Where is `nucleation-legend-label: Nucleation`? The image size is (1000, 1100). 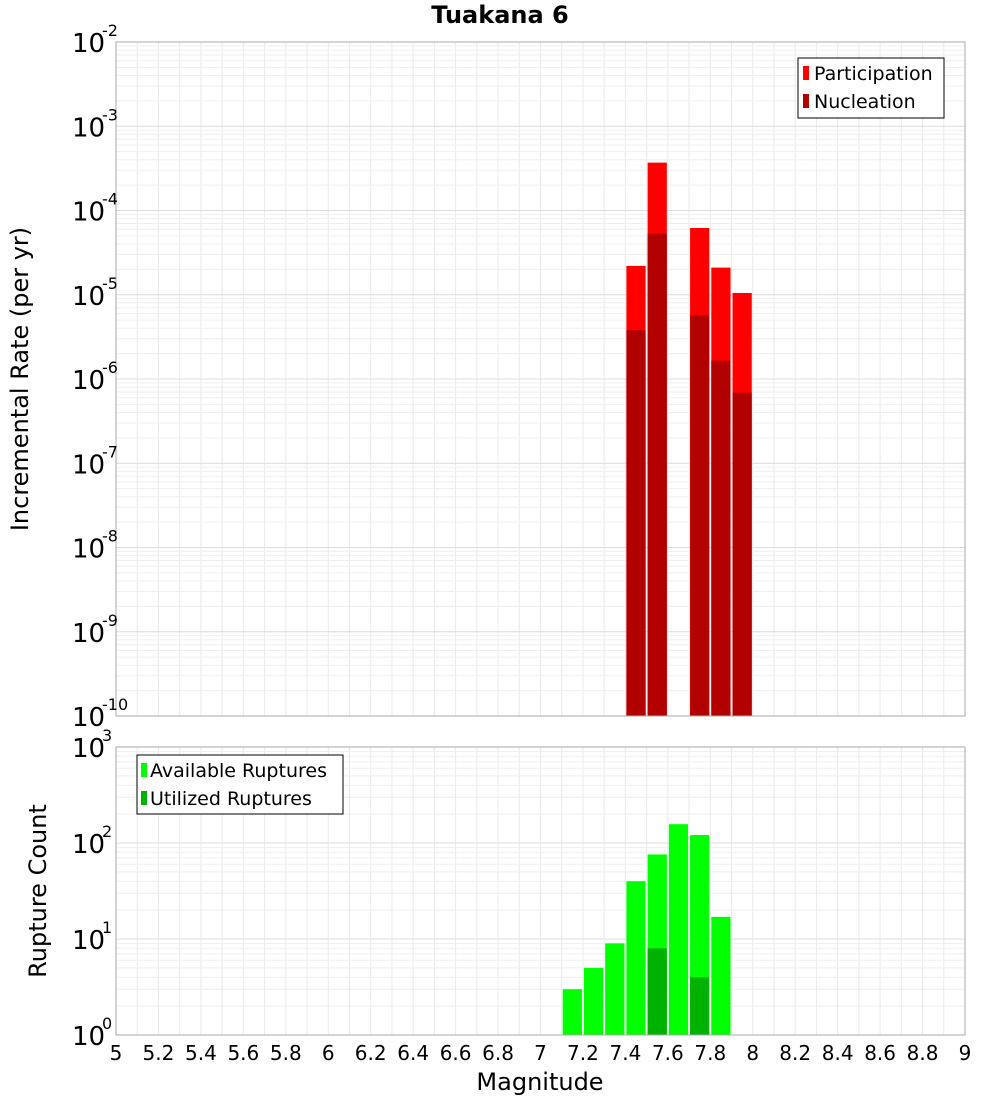 nucleation-legend-label: Nucleation is located at coordinates (865, 102).